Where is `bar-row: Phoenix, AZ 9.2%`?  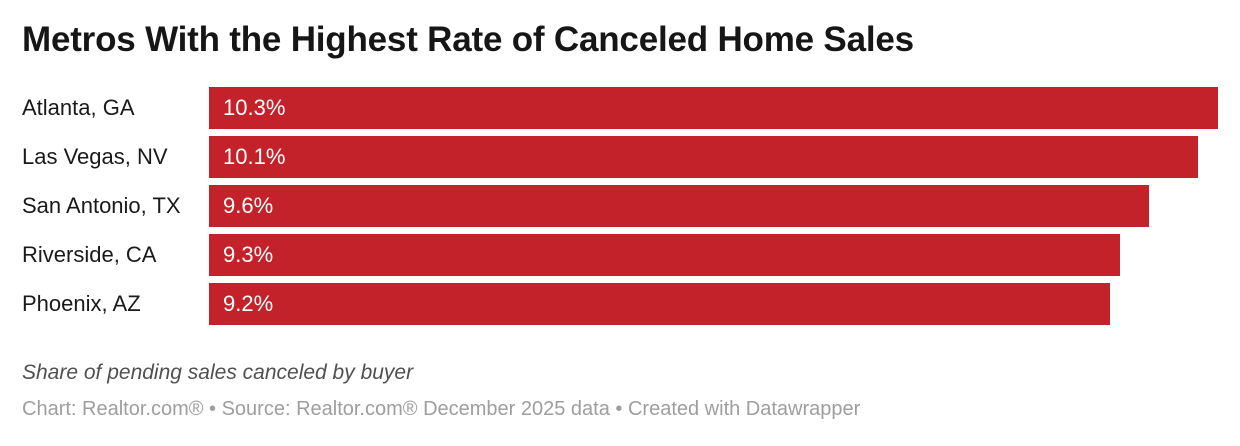 bar-row: Phoenix, AZ 9.2% is located at coordinates (620, 303).